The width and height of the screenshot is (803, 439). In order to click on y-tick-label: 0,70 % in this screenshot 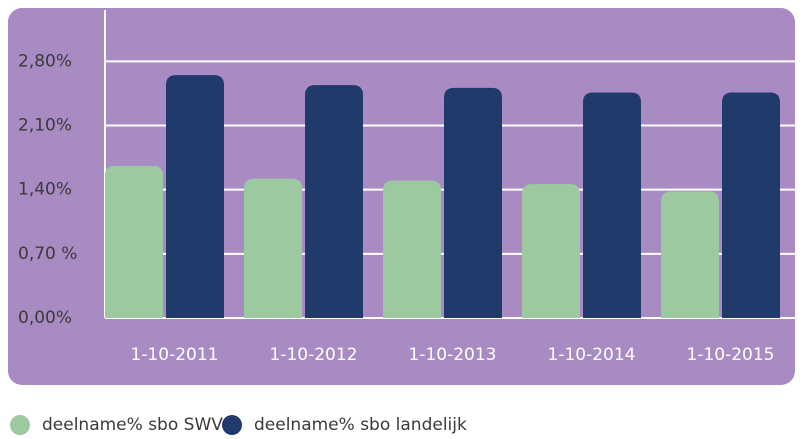, I will do `click(47, 254)`.